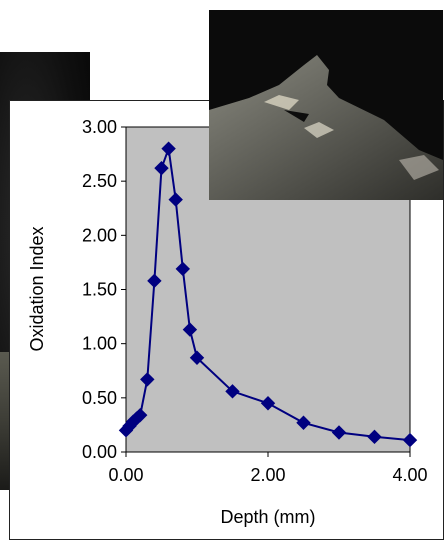 The height and width of the screenshot is (548, 447). What do you see at coordinates (99, 181) in the screenshot?
I see `y-tick-label: 2.50` at bounding box center [99, 181].